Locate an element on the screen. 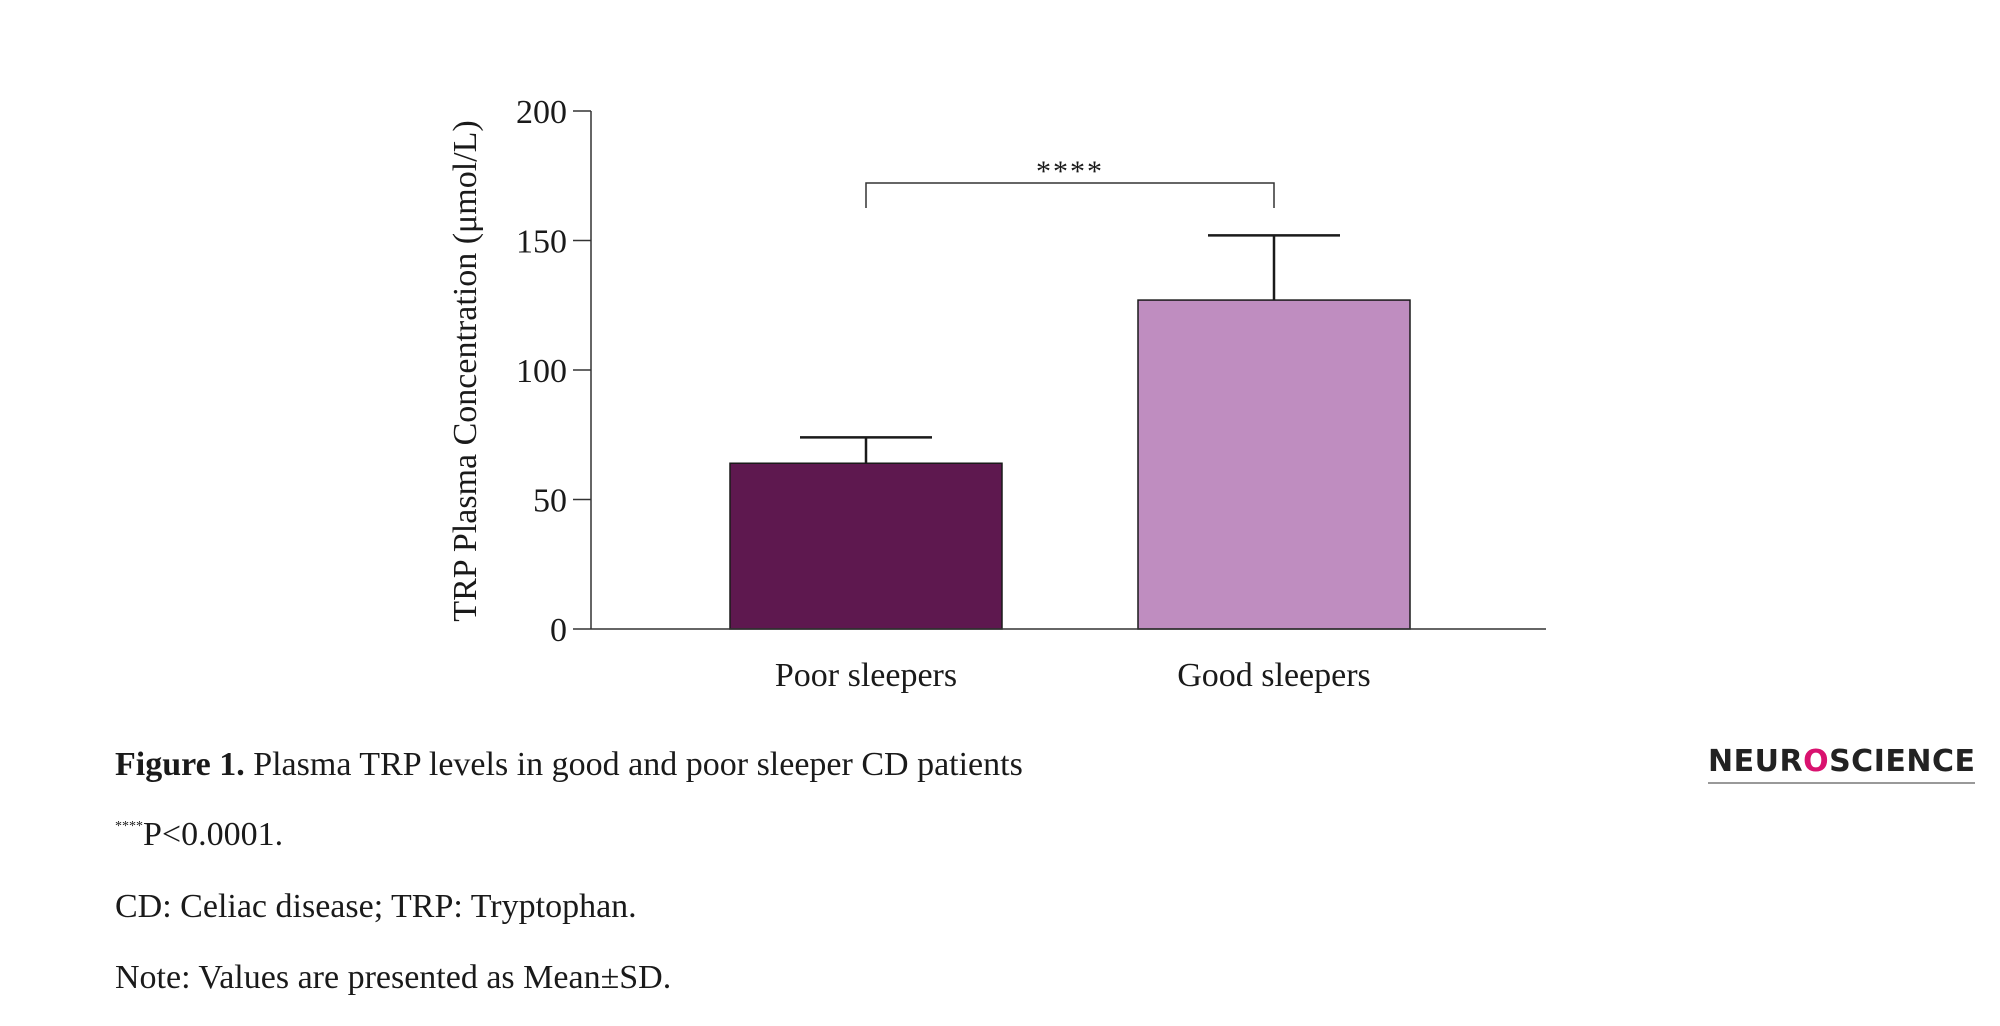 This screenshot has height=1026, width=2000. logo-text-left: NEUR is located at coordinates (1756, 761).